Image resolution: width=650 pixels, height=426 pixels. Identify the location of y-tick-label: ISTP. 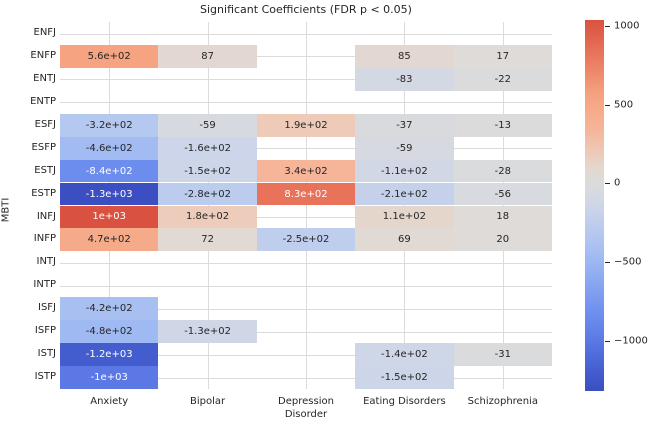
(45, 377).